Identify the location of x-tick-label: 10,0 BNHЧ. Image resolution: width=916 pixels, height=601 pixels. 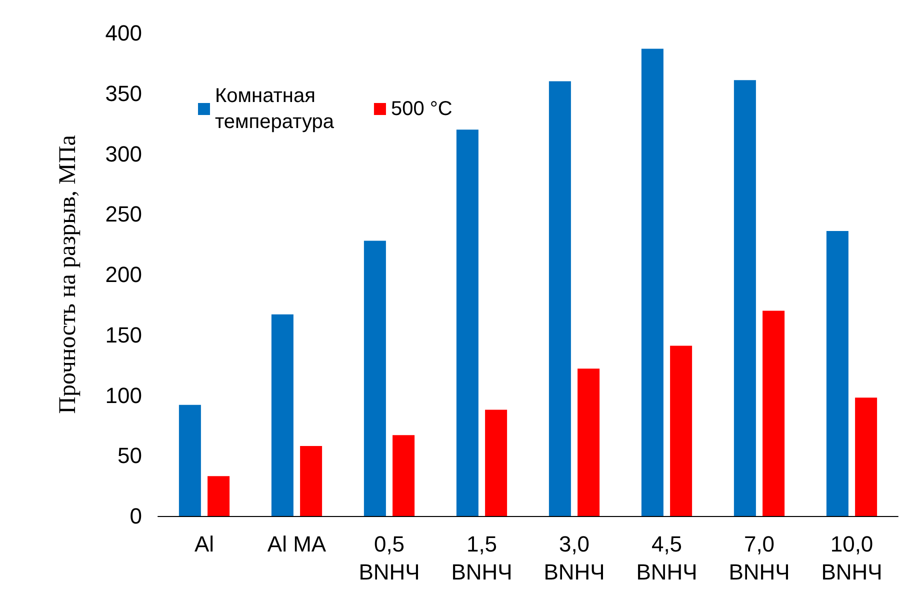
(851, 558).